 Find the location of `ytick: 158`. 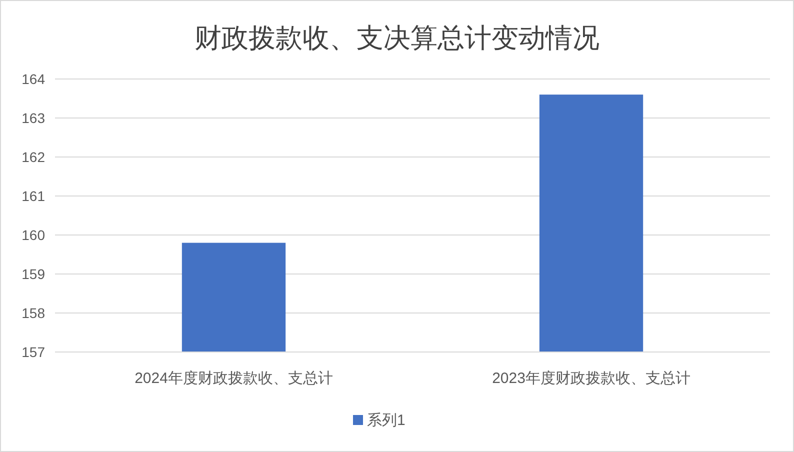

ytick: 158 is located at coordinates (33, 313).